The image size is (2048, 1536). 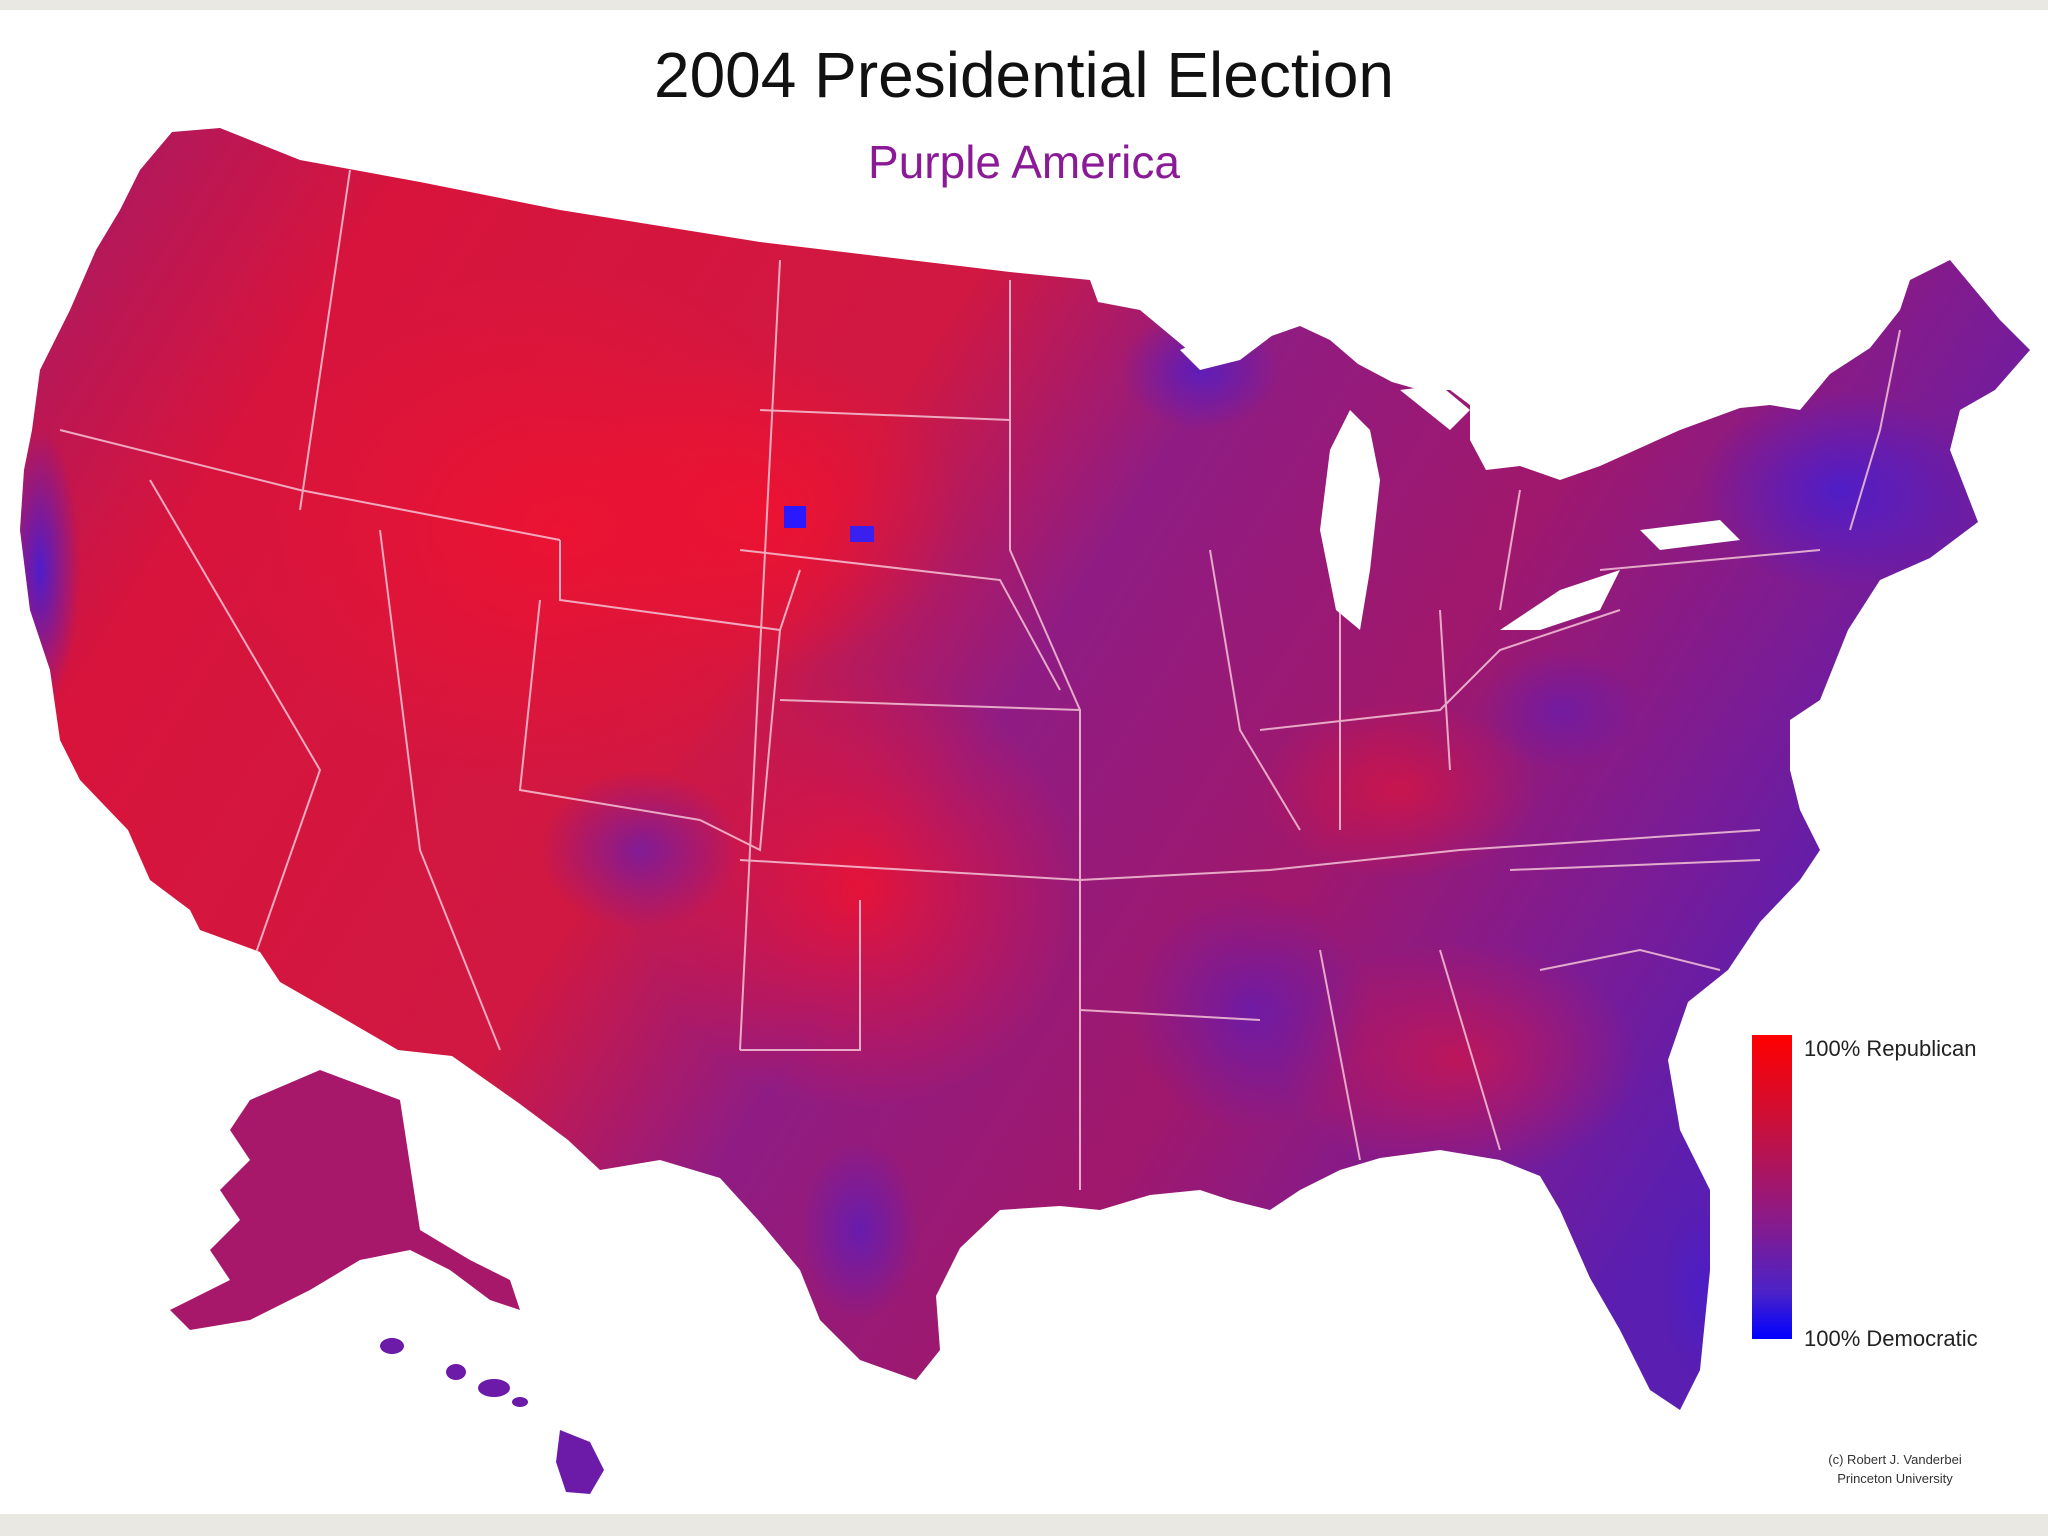 I want to click on legend-color-bar, so click(x=1772, y=1187).